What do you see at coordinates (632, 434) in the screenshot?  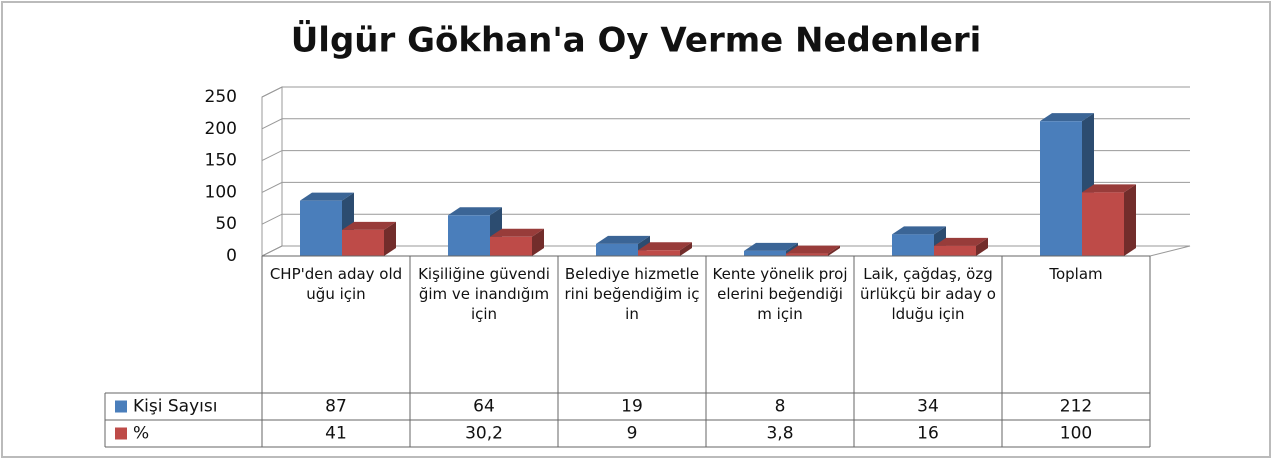 I see `data-cell: 9` at bounding box center [632, 434].